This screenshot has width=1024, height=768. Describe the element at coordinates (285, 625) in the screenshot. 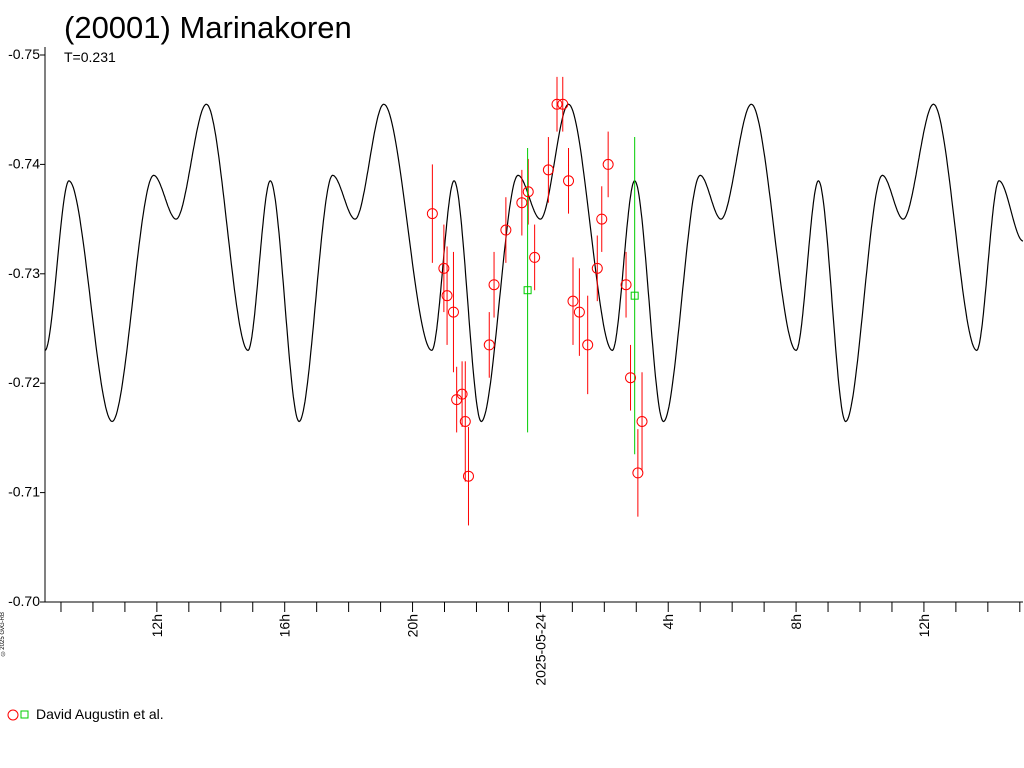

I see `x-tick-label: 16h` at that location.